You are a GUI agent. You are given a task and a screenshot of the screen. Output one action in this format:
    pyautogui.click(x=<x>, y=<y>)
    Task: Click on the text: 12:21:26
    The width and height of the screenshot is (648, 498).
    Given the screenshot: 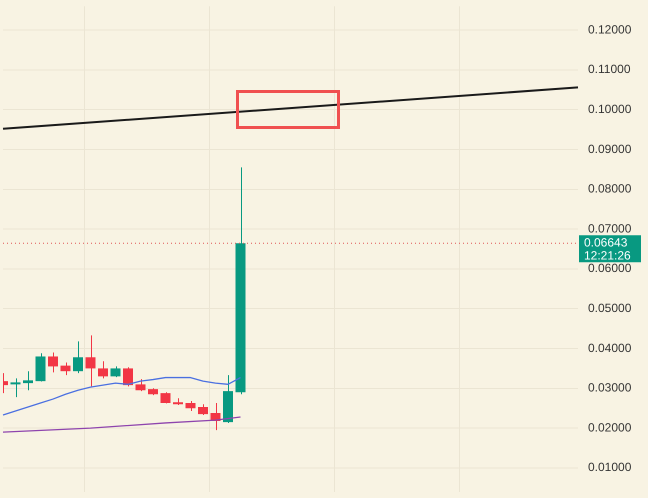 What is the action you would take?
    pyautogui.click(x=608, y=255)
    